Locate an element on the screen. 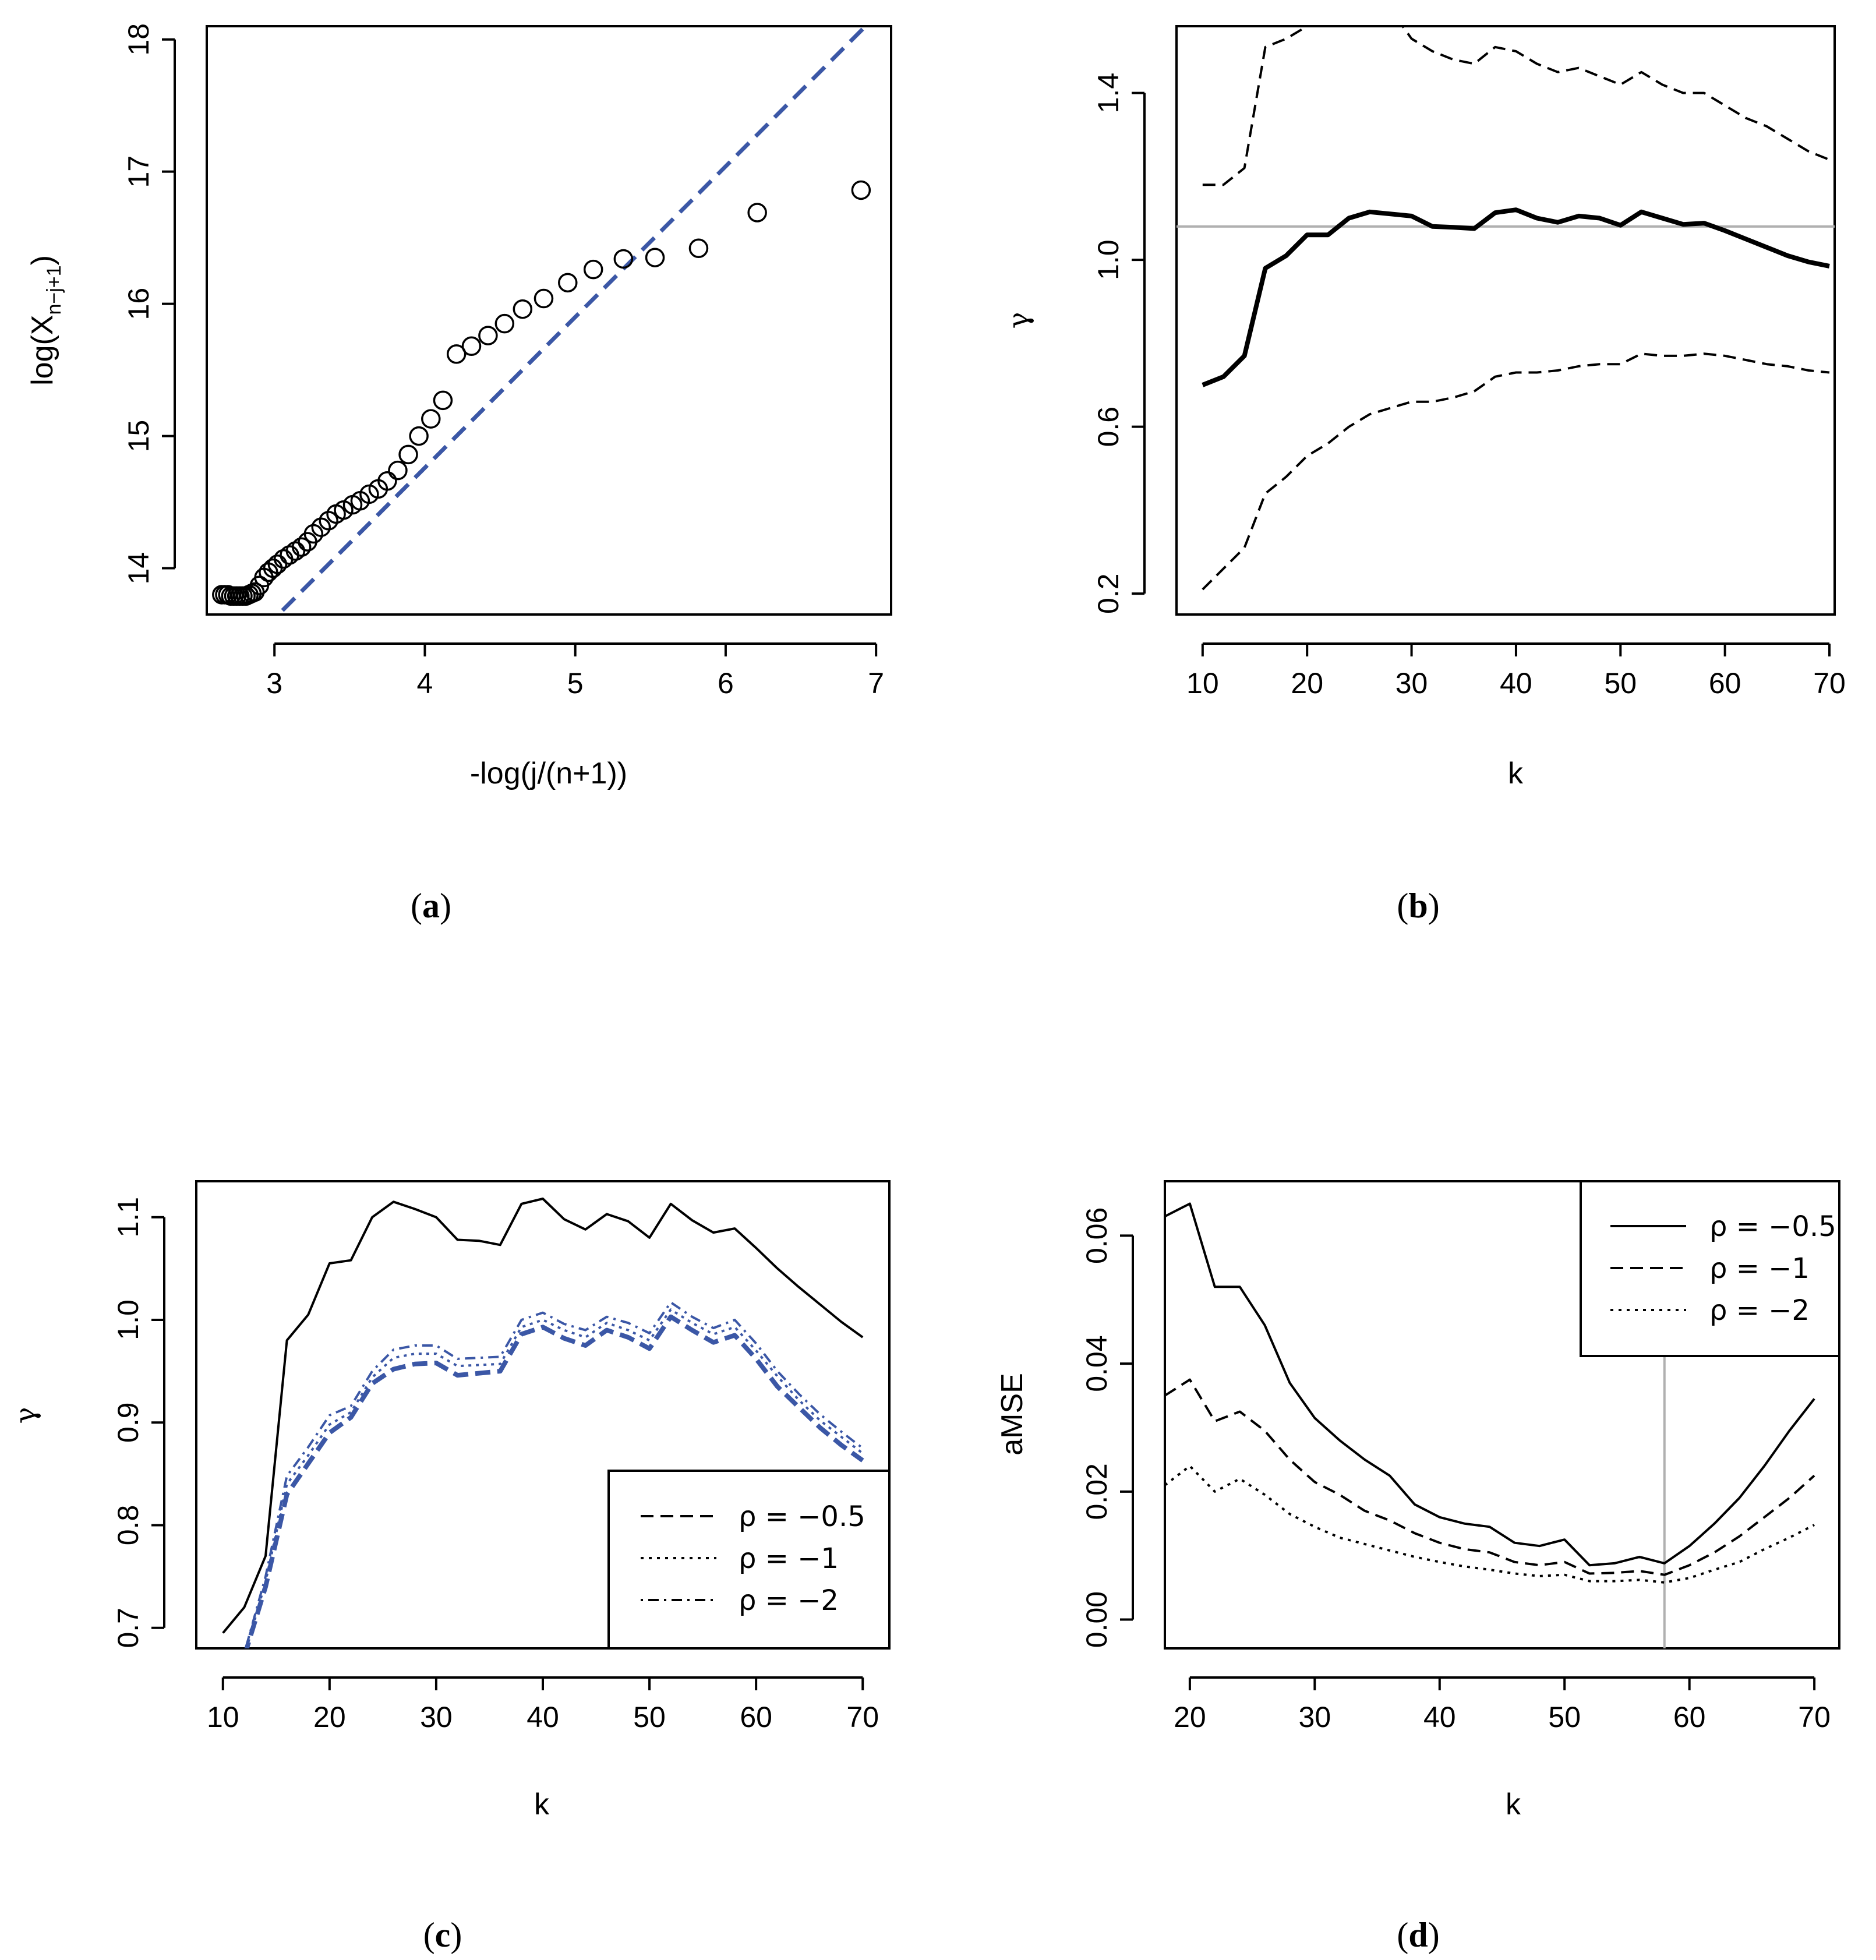 This screenshot has height=1960, width=1876. y-tick-label: 1.4 is located at coordinates (1108, 94).